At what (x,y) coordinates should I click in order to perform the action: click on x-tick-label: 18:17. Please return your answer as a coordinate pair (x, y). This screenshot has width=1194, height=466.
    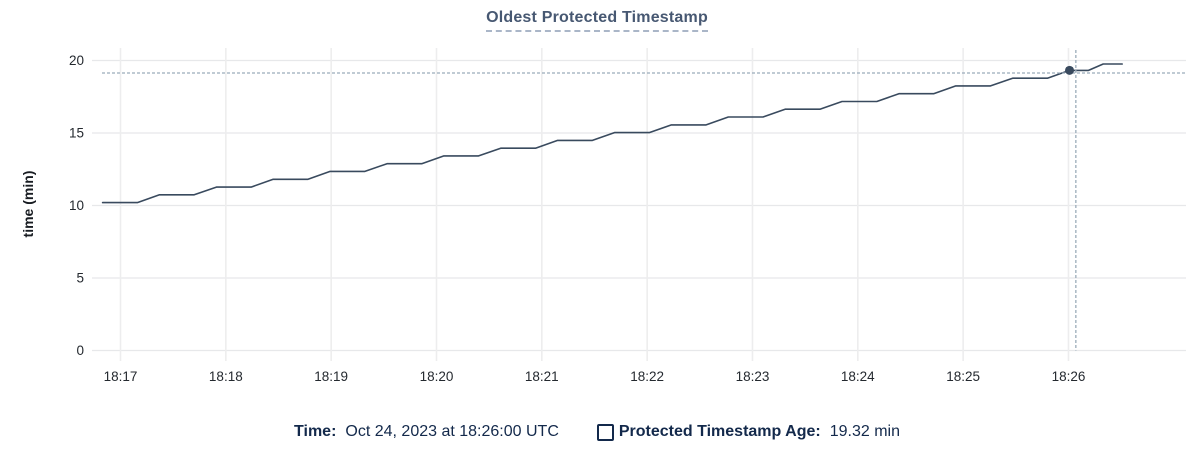
    Looking at the image, I should click on (121, 376).